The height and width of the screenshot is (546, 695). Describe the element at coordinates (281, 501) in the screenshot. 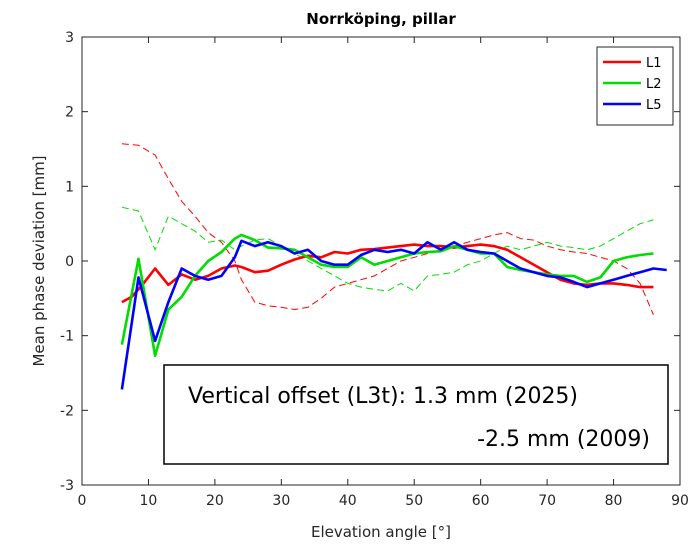

I see `x-tick-label: 30` at that location.